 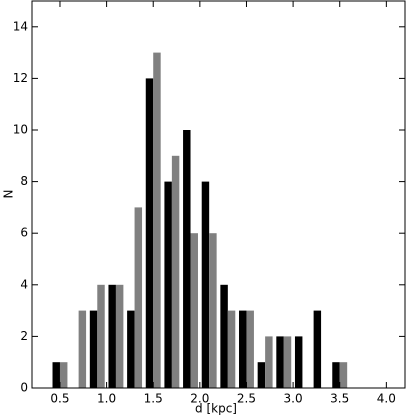 I want to click on y-tick-label: 4, so click(x=24, y=284).